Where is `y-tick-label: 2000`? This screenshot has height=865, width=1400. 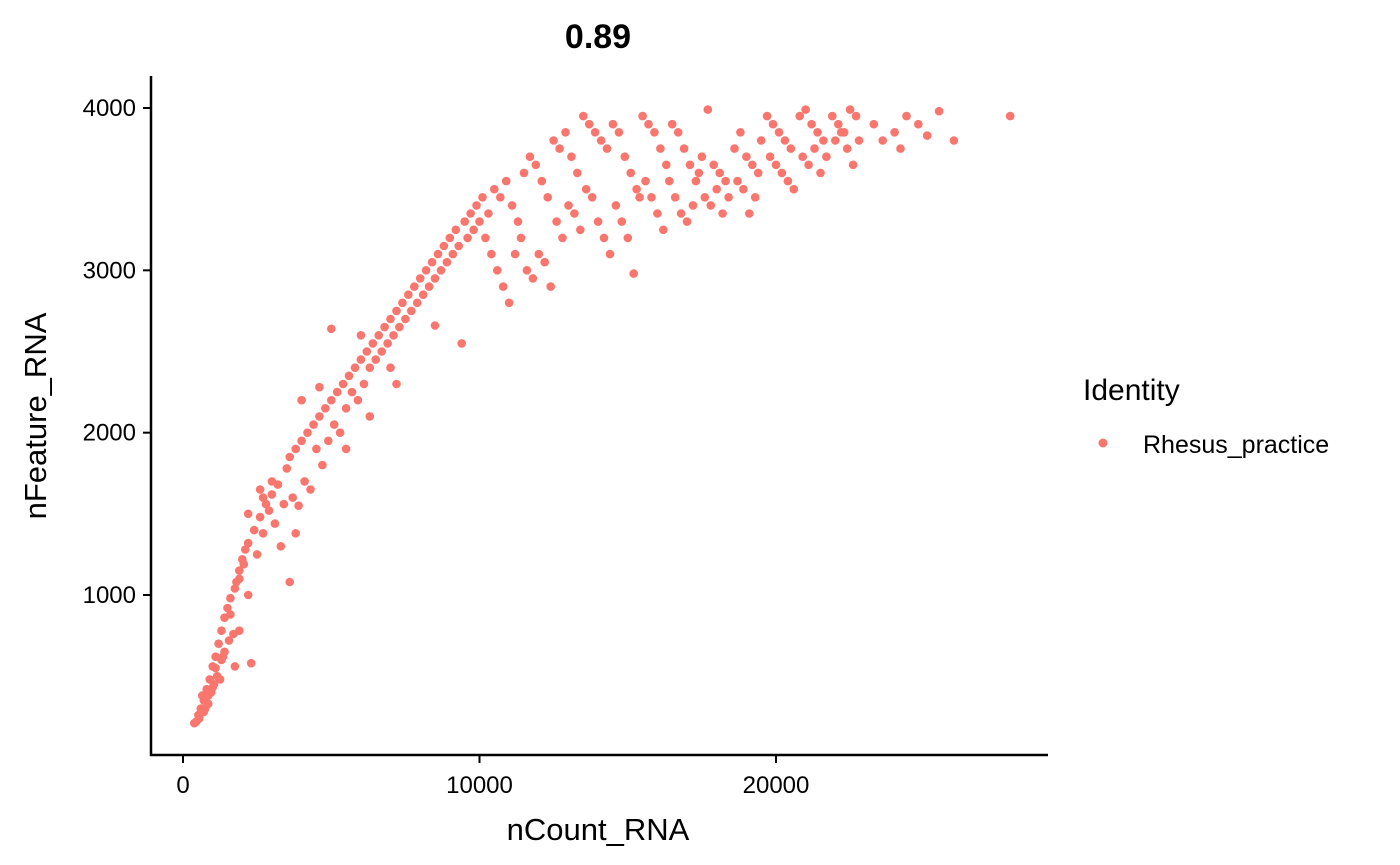 y-tick-label: 2000 is located at coordinates (109, 433).